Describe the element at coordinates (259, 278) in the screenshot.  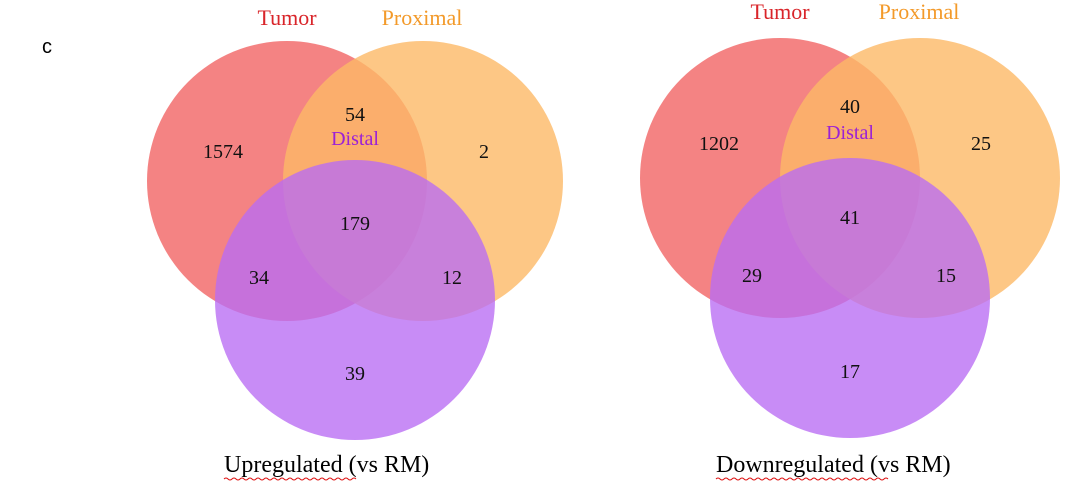
I see `count-tumor-distal: 34` at that location.